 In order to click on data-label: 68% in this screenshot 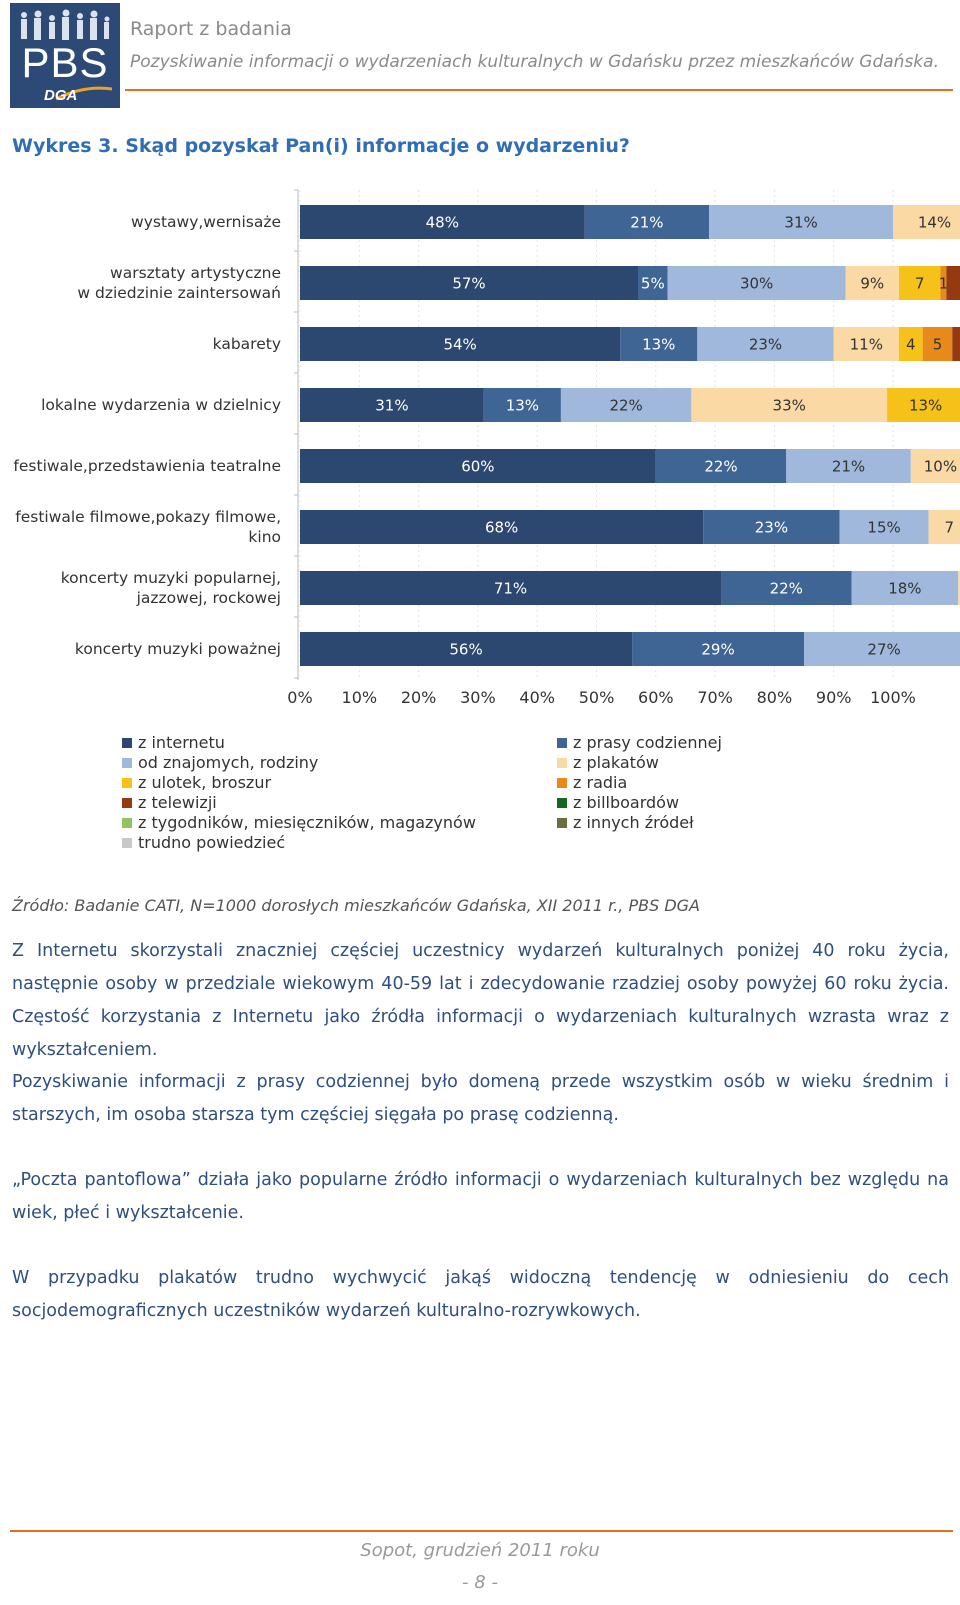, I will do `click(501, 528)`.